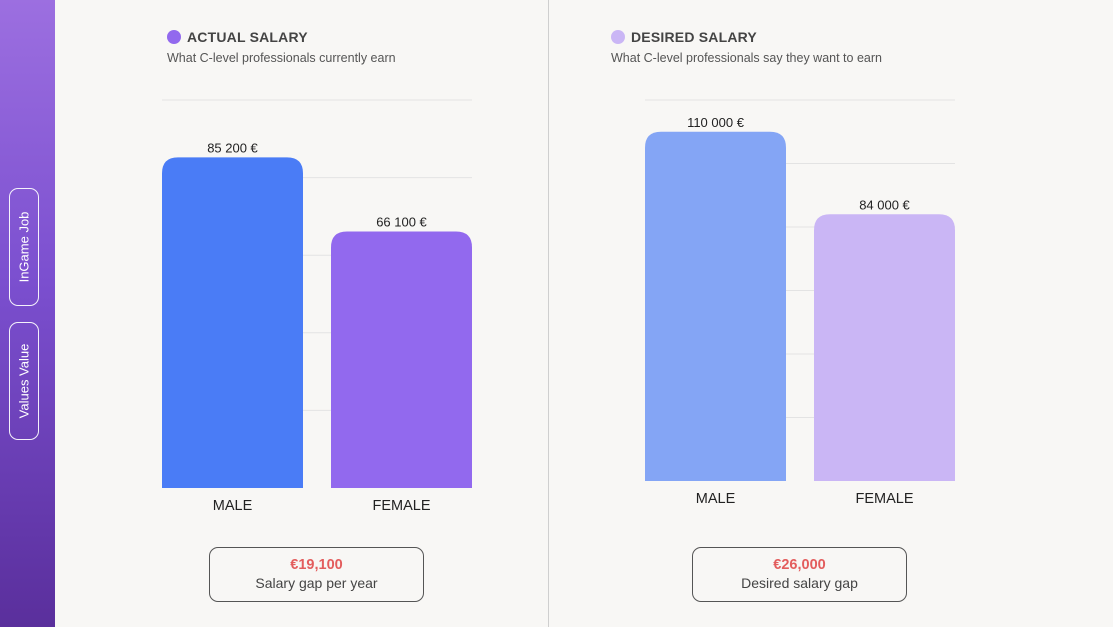  I want to click on data-label: 85 200 €, so click(232, 147).